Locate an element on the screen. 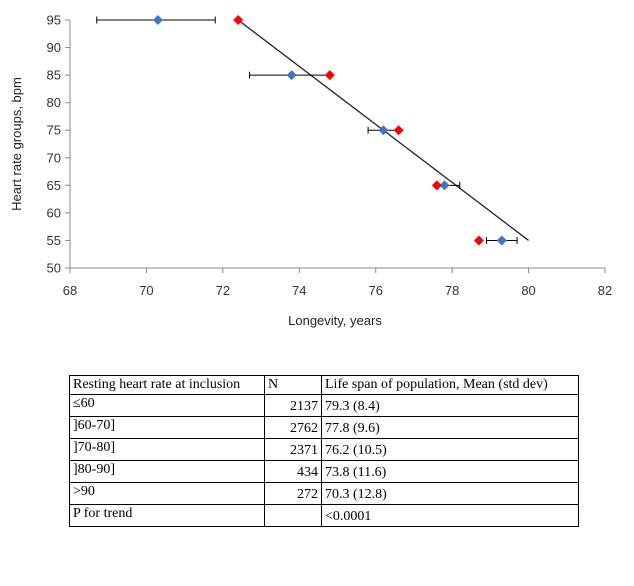 The image size is (634, 586). y-tick-label: 50 is located at coordinates (54, 268).